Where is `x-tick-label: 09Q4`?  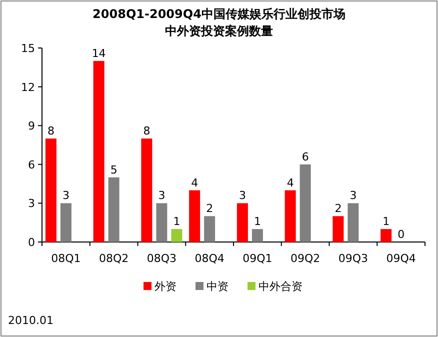
x-tick-label: 09Q4 is located at coordinates (401, 258).